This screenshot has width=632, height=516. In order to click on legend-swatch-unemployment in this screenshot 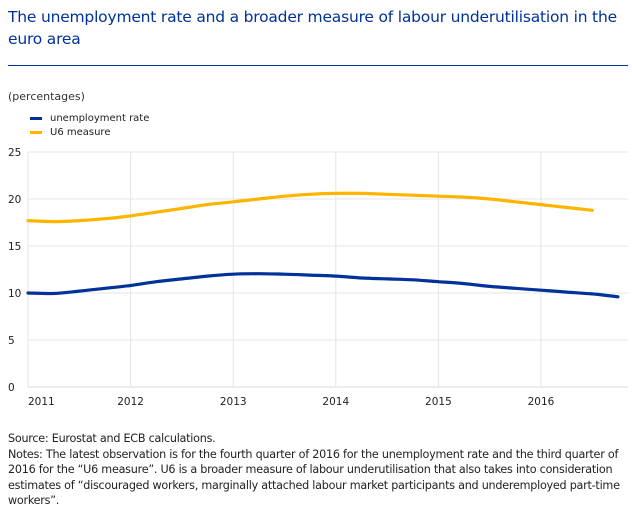, I will do `click(36, 118)`.